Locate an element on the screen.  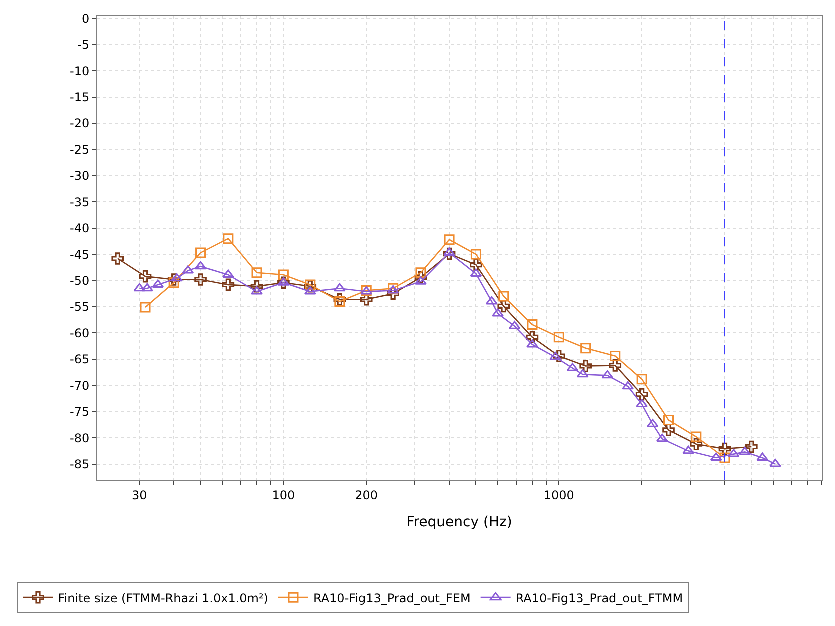
y-tick-label: -85 is located at coordinates (80, 464).